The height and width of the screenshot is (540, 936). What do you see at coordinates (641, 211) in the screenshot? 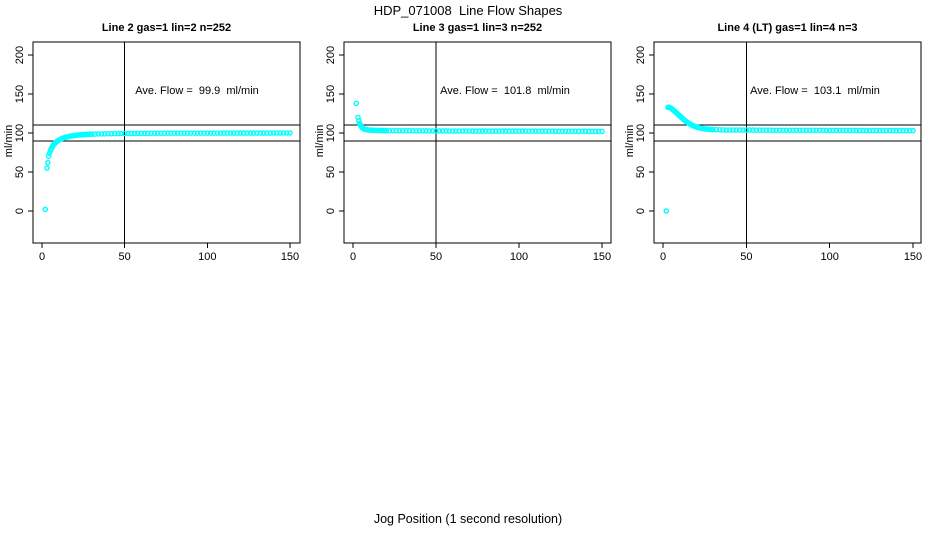
I see `y-tick-label: 0` at bounding box center [641, 211].